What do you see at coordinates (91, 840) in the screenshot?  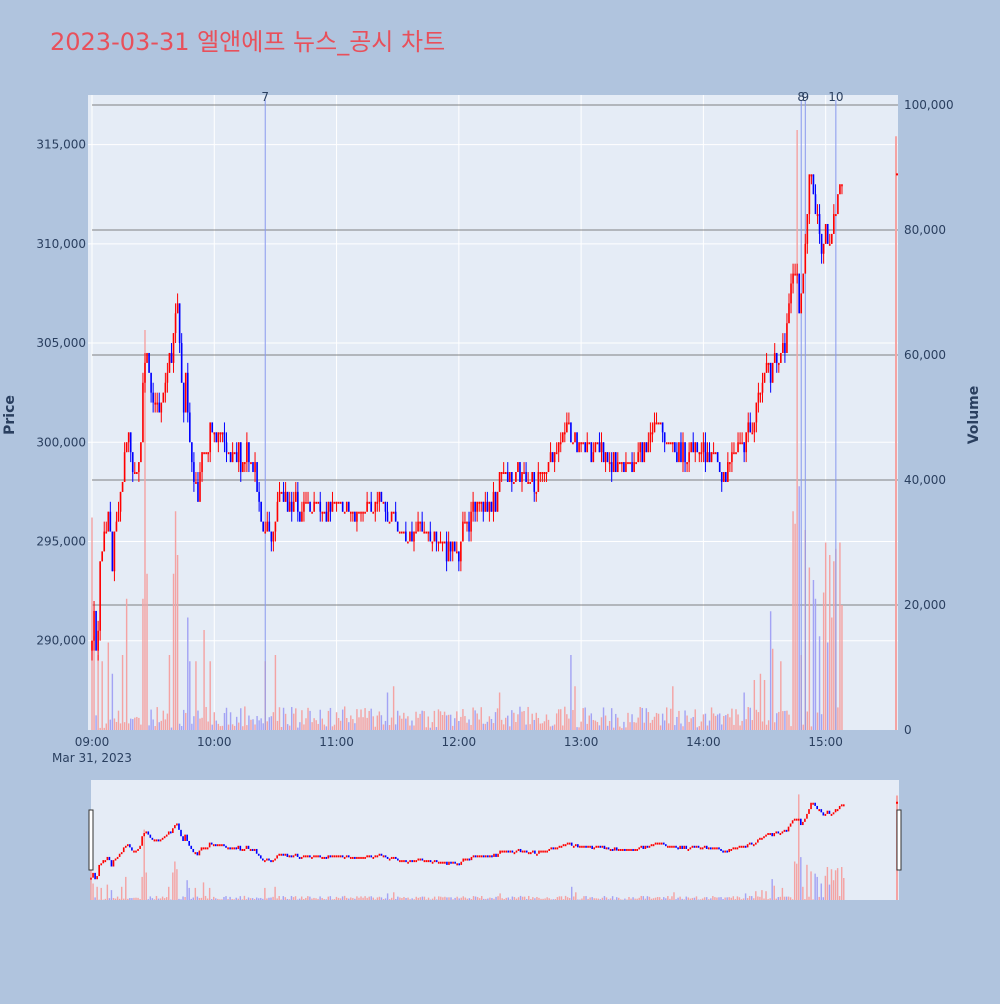 I see `range-slider-left-handle` at bounding box center [91, 840].